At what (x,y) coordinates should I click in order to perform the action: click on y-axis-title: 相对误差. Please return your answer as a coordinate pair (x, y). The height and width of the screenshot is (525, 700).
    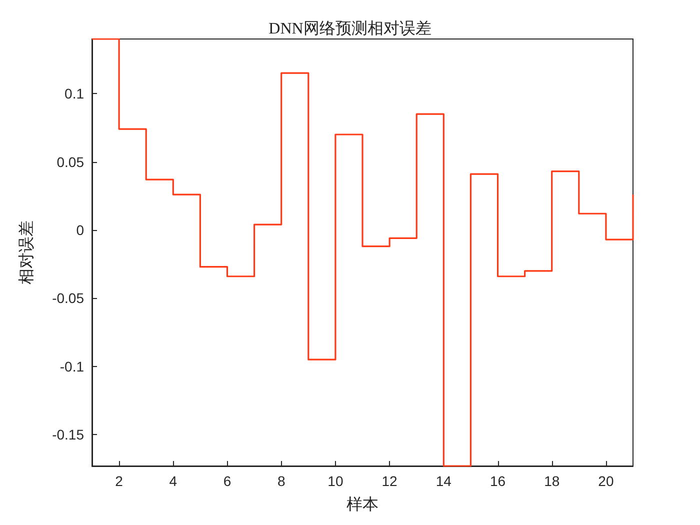
    Looking at the image, I should click on (26, 252).